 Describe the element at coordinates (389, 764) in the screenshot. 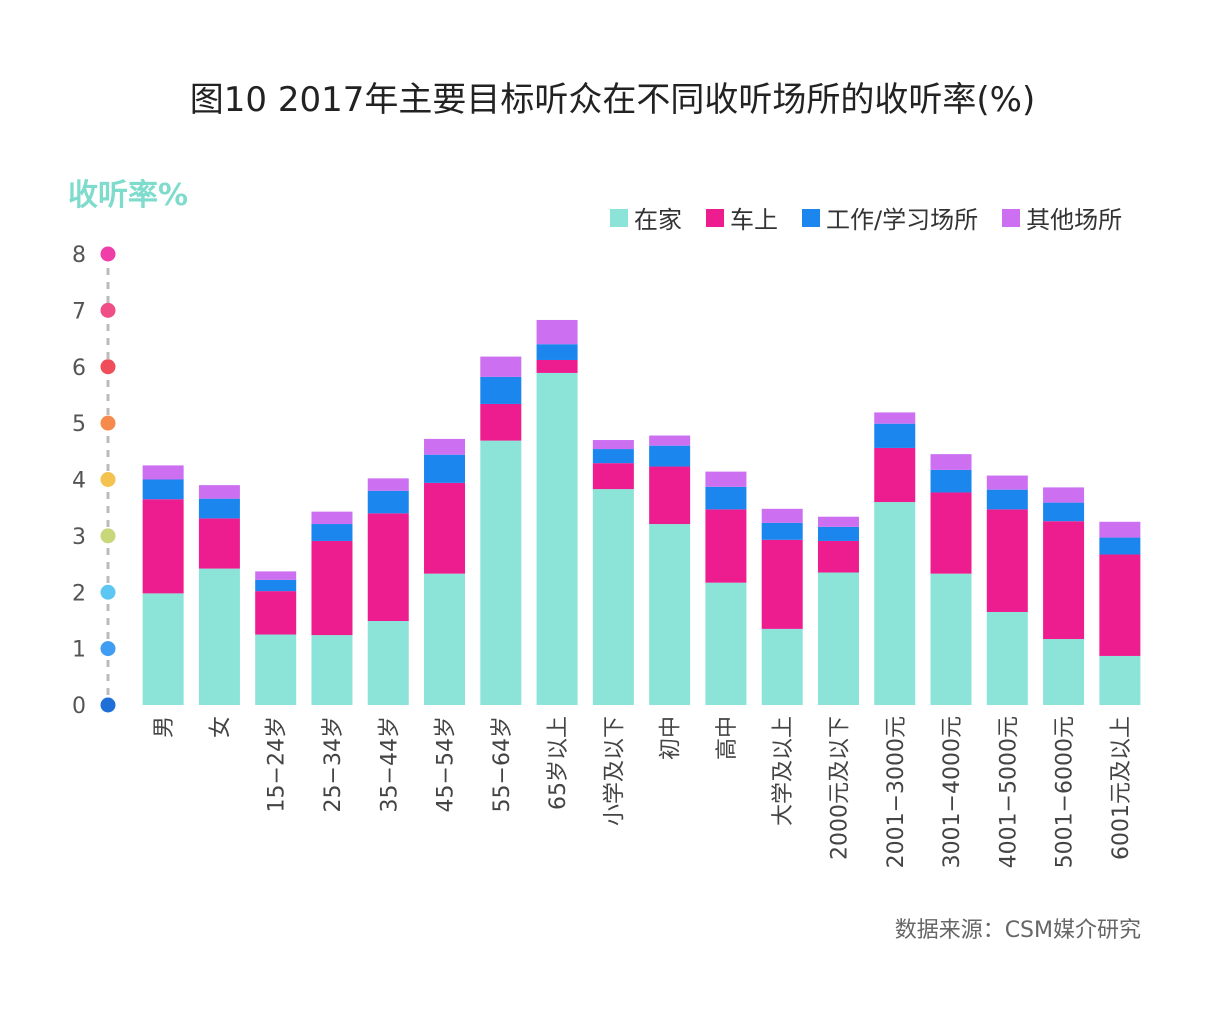

I see `x-category-label: 35−44岁` at that location.